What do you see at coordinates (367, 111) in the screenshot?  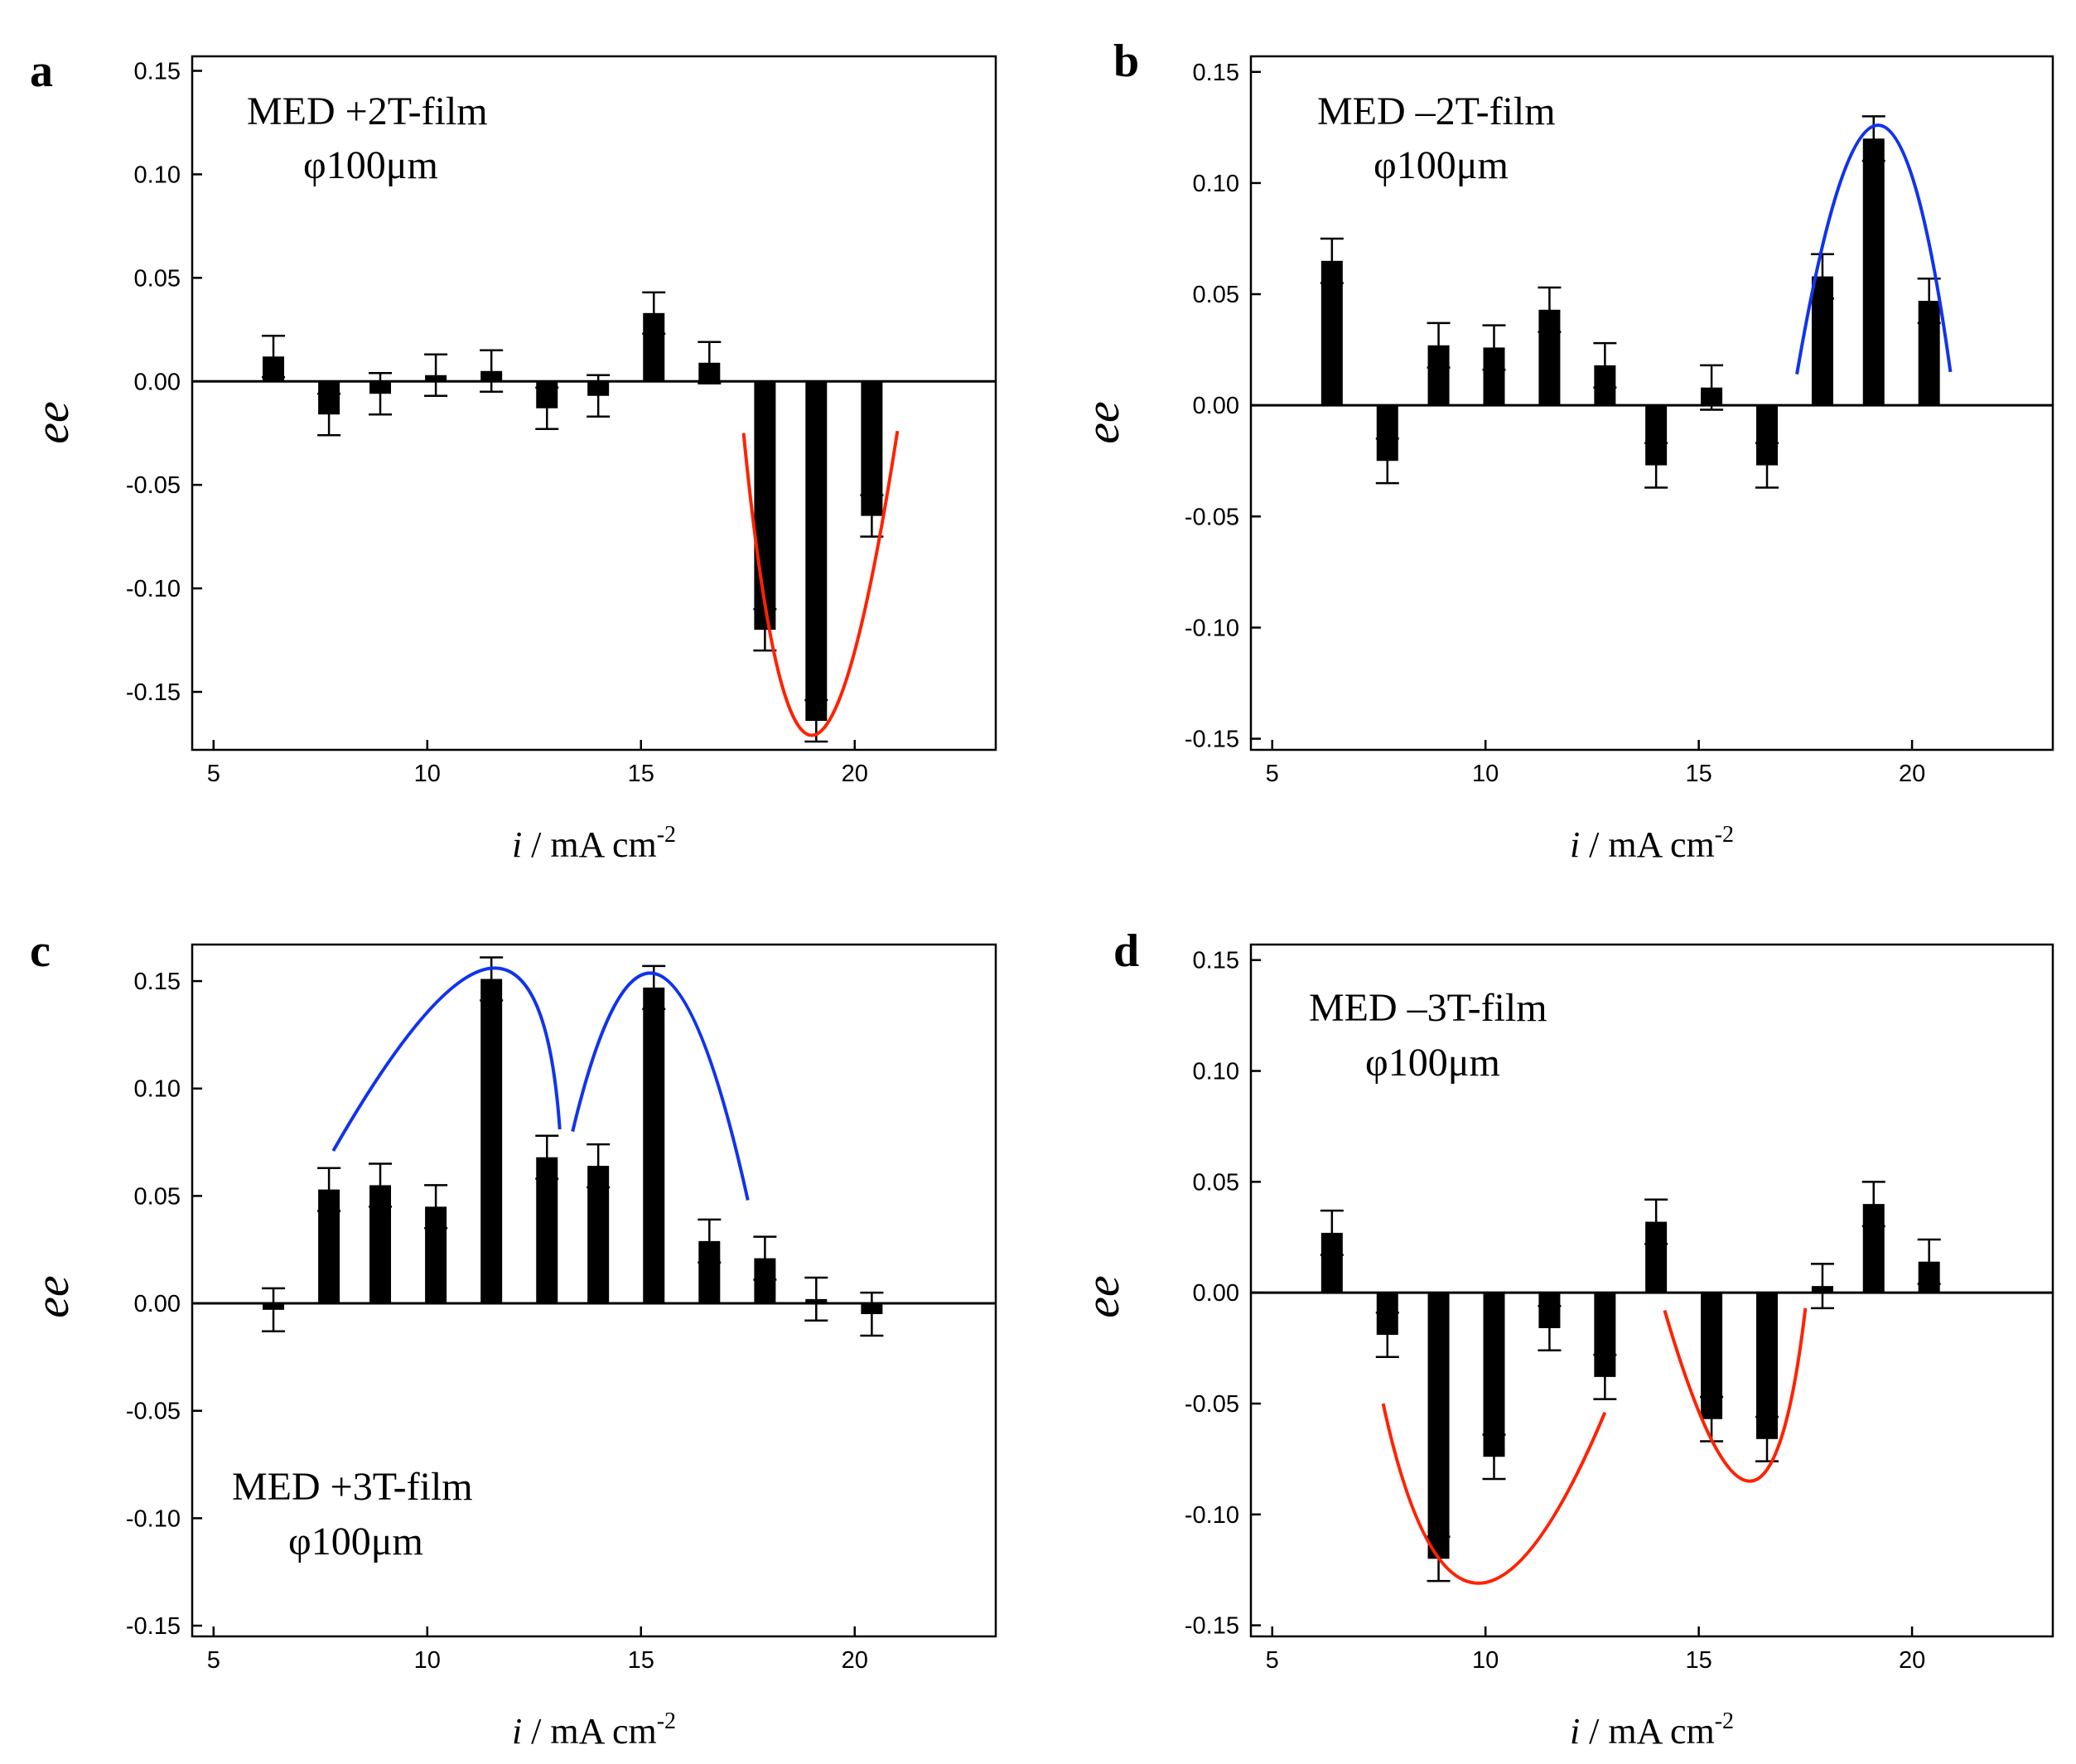 I see `annotation-title: MED +2T-film` at bounding box center [367, 111].